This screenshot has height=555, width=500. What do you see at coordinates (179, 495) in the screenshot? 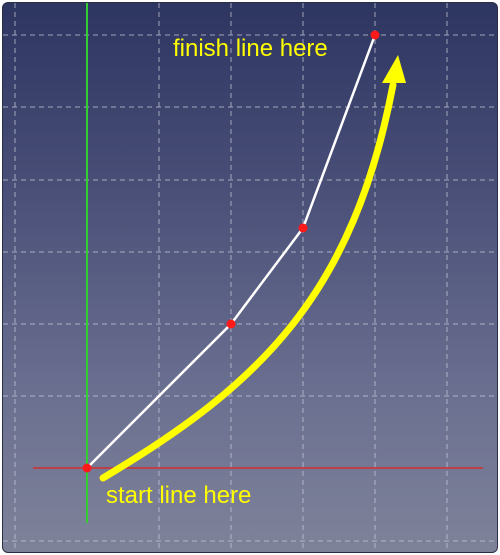
I see `start-line-annotation: start line here` at bounding box center [179, 495].